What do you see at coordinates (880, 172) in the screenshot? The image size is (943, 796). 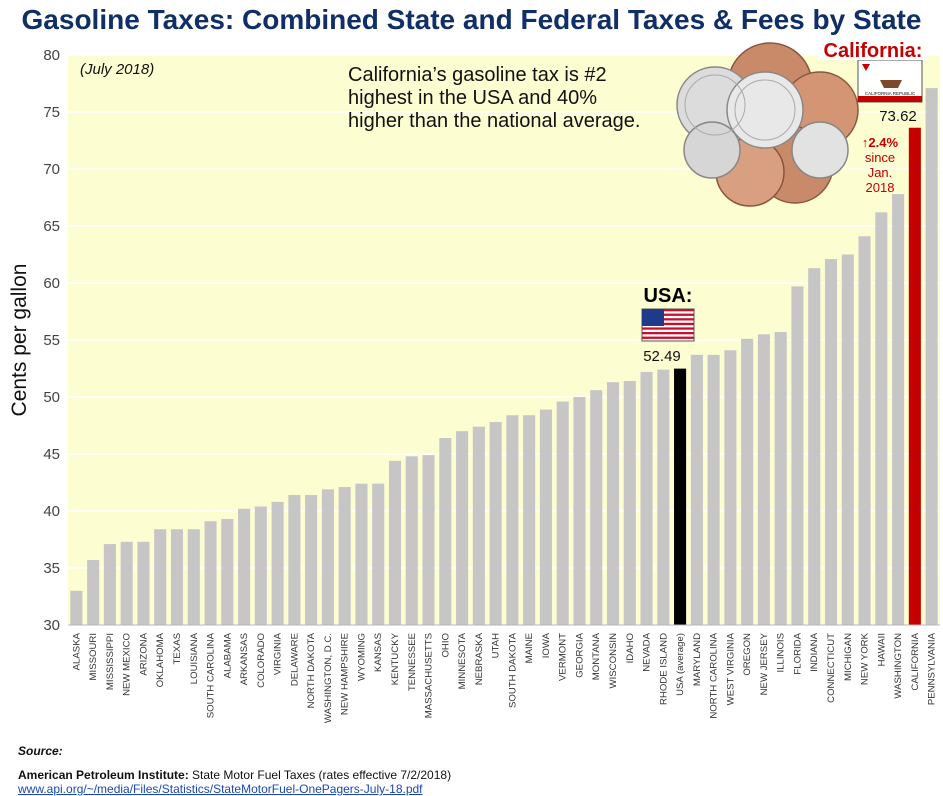 I see `california-since-2: Jan.` at bounding box center [880, 172].